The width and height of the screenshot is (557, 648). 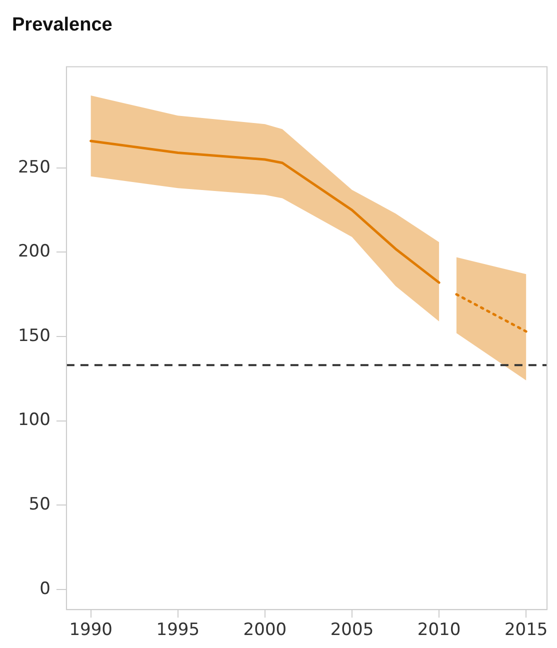 I want to click on y-tick-label: 250, so click(x=34, y=167).